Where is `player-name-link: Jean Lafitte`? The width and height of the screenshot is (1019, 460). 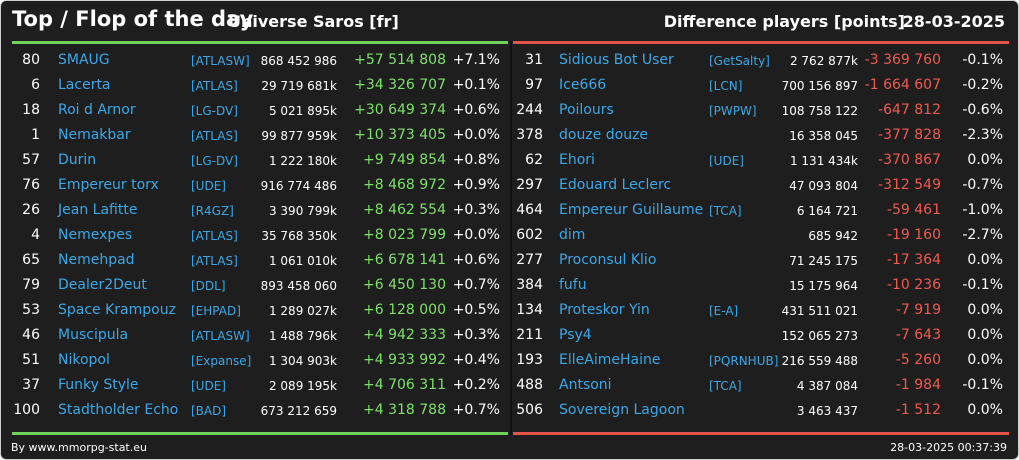
player-name-link: Jean Lafitte is located at coordinates (98, 210).